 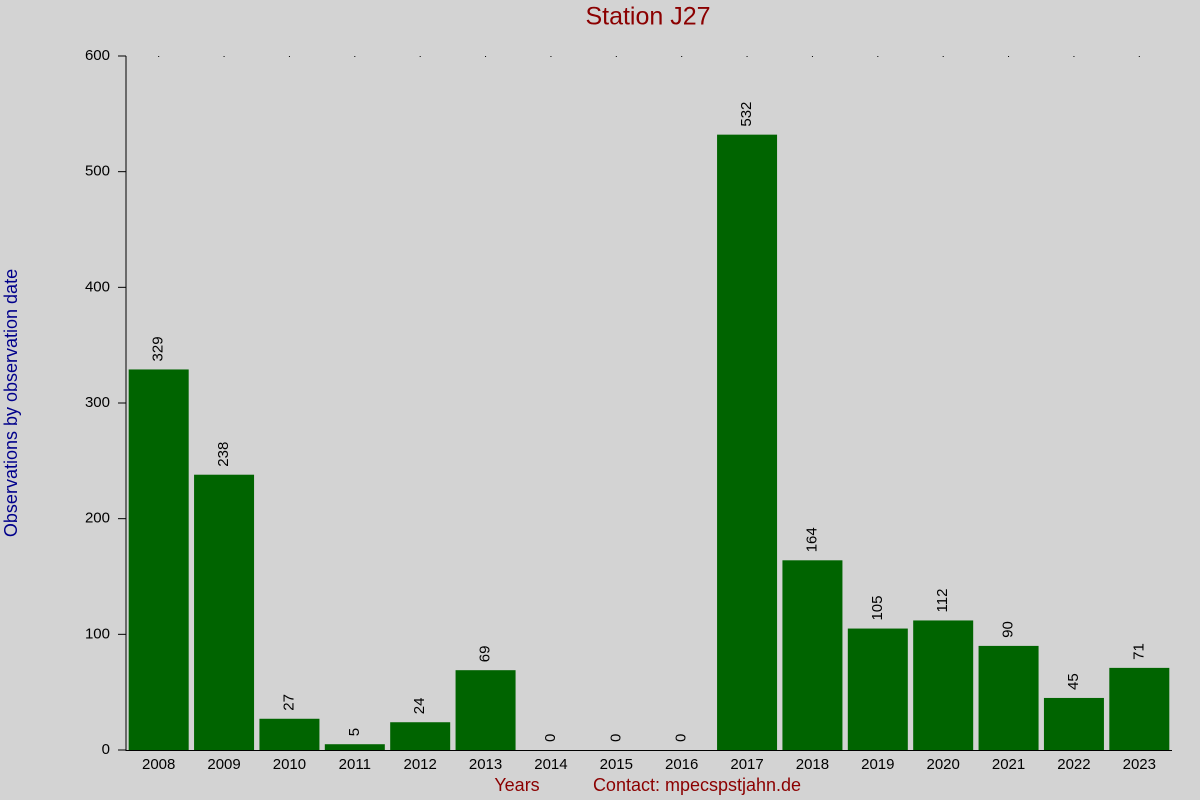 What do you see at coordinates (877, 608) in the screenshot?
I see `value-label: 105` at bounding box center [877, 608].